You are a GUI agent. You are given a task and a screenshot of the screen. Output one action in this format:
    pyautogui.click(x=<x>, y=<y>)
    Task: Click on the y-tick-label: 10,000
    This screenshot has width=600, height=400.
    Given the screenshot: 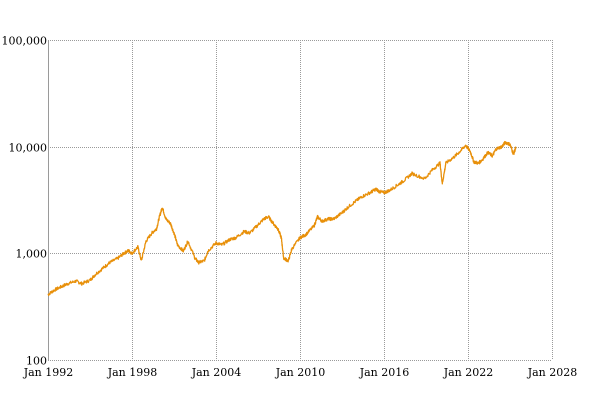 What is the action you would take?
    pyautogui.click(x=28, y=148)
    